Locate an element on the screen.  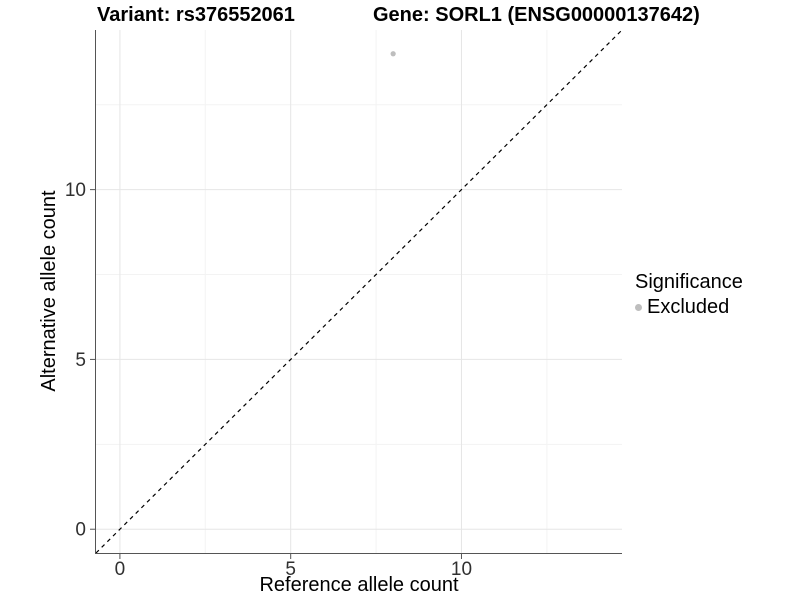
legend-item-label: Excluded is located at coordinates (688, 307).